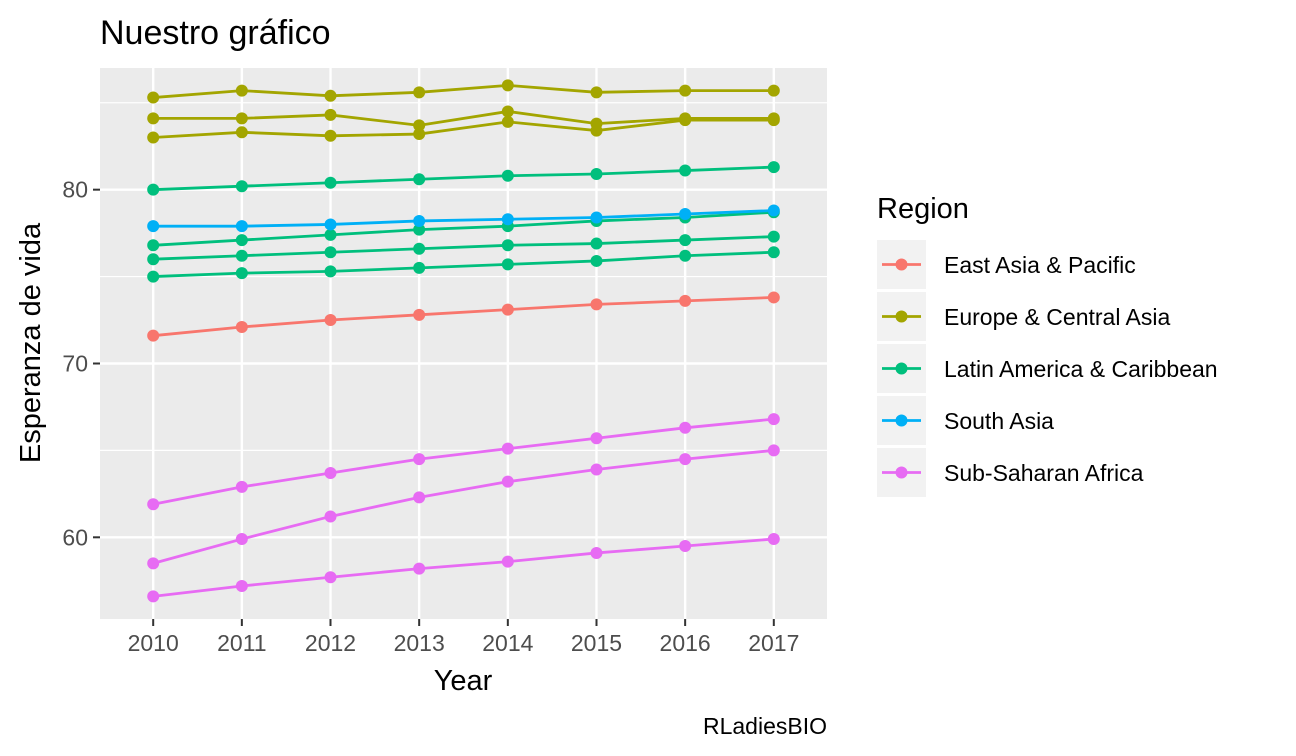 This screenshot has width=1296, height=756. Describe the element at coordinates (507, 643) in the screenshot. I see `x-tick-label: 2014` at that location.